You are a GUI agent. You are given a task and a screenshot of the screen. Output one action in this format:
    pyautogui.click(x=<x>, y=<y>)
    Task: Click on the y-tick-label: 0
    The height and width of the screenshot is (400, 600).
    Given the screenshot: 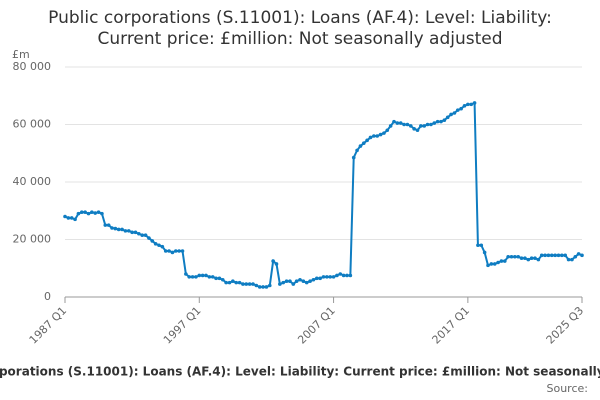 What is the action you would take?
    pyautogui.click(x=47, y=296)
    